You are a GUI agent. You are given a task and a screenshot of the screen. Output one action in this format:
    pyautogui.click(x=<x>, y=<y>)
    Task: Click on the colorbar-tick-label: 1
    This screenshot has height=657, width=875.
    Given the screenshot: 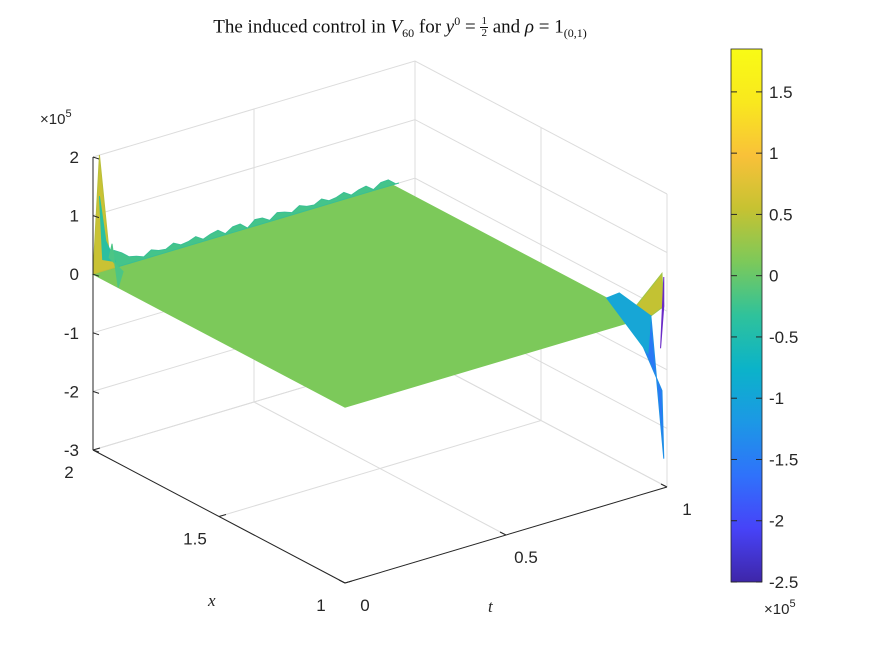 What is the action you would take?
    pyautogui.click(x=773, y=153)
    